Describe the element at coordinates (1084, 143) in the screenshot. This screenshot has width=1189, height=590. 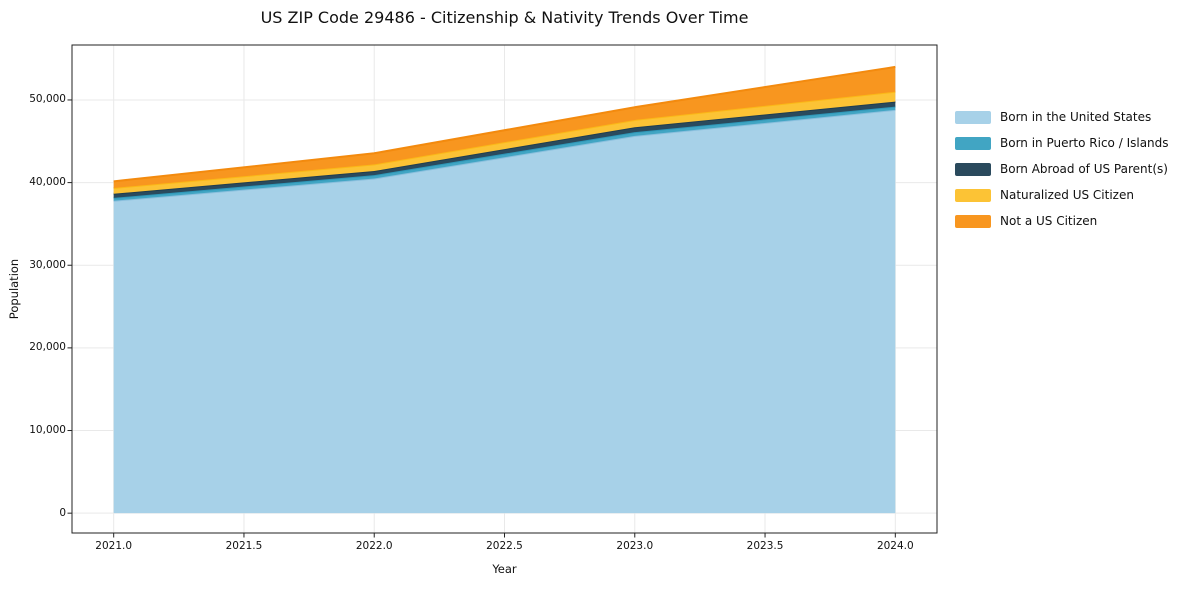
I see `legend-label: Born in Puerto Rico / Islands` at that location.